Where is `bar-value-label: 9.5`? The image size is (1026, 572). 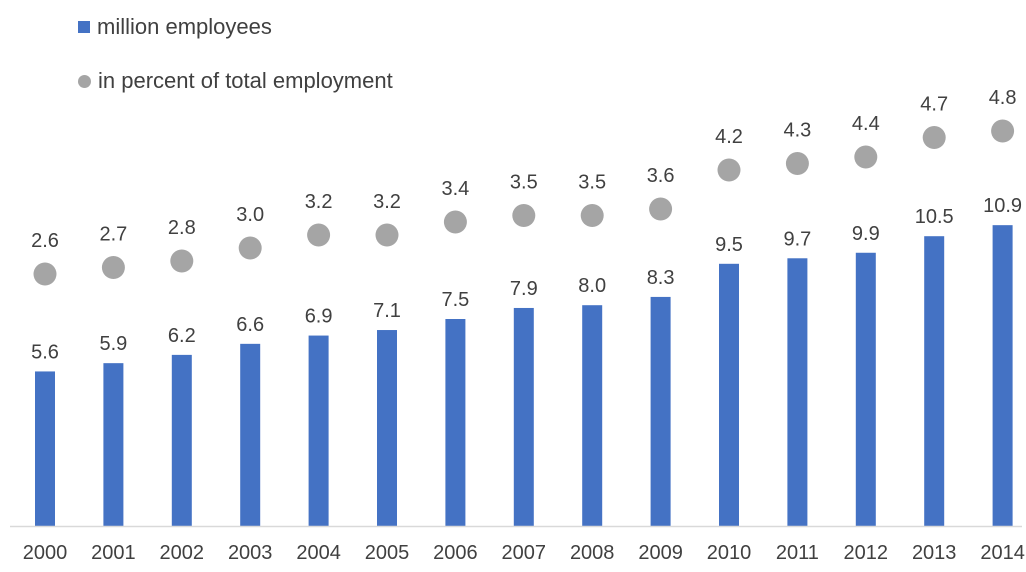
bar-value-label: 9.5 is located at coordinates (729, 245).